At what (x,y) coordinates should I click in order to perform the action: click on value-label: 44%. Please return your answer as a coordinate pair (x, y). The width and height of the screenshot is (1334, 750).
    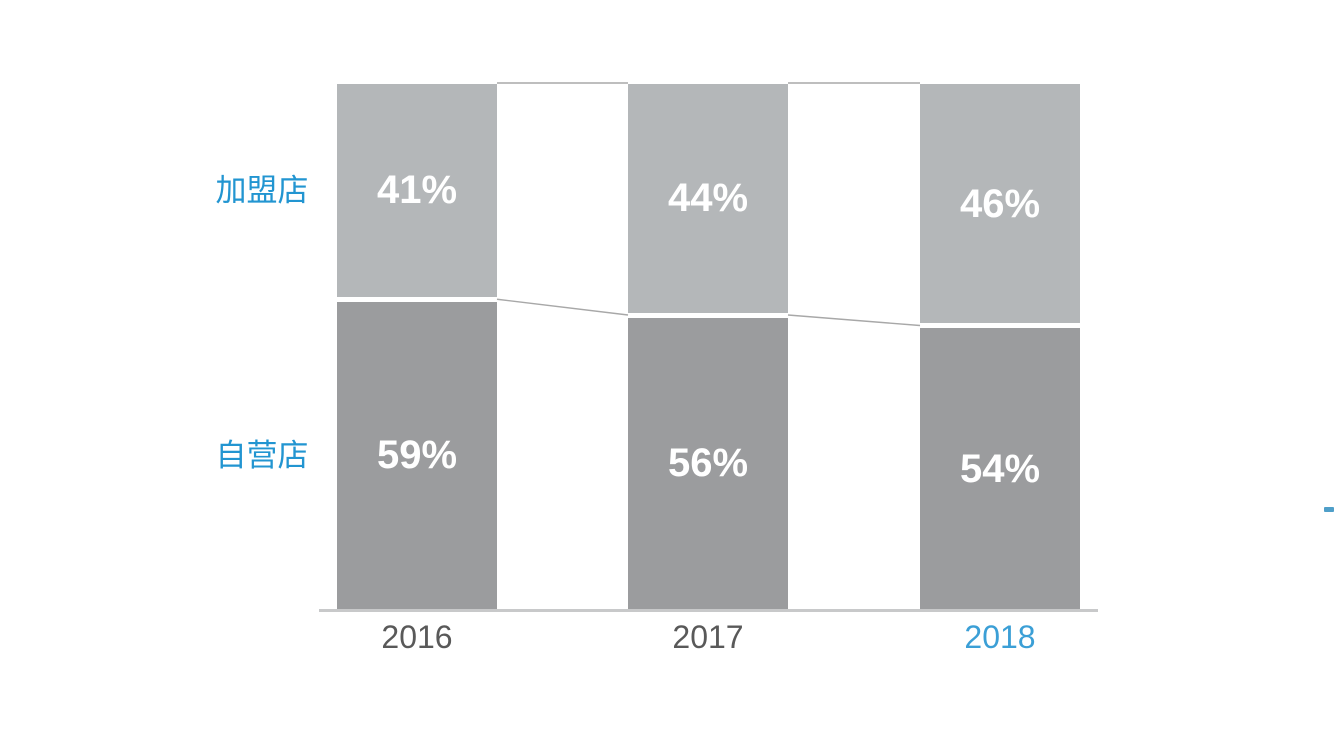
    Looking at the image, I should click on (708, 198).